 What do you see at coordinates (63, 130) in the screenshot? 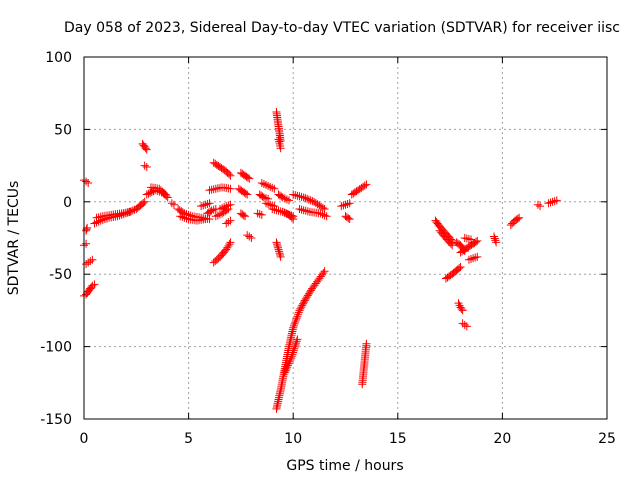
I see `y-tick-label: 50` at bounding box center [63, 130].